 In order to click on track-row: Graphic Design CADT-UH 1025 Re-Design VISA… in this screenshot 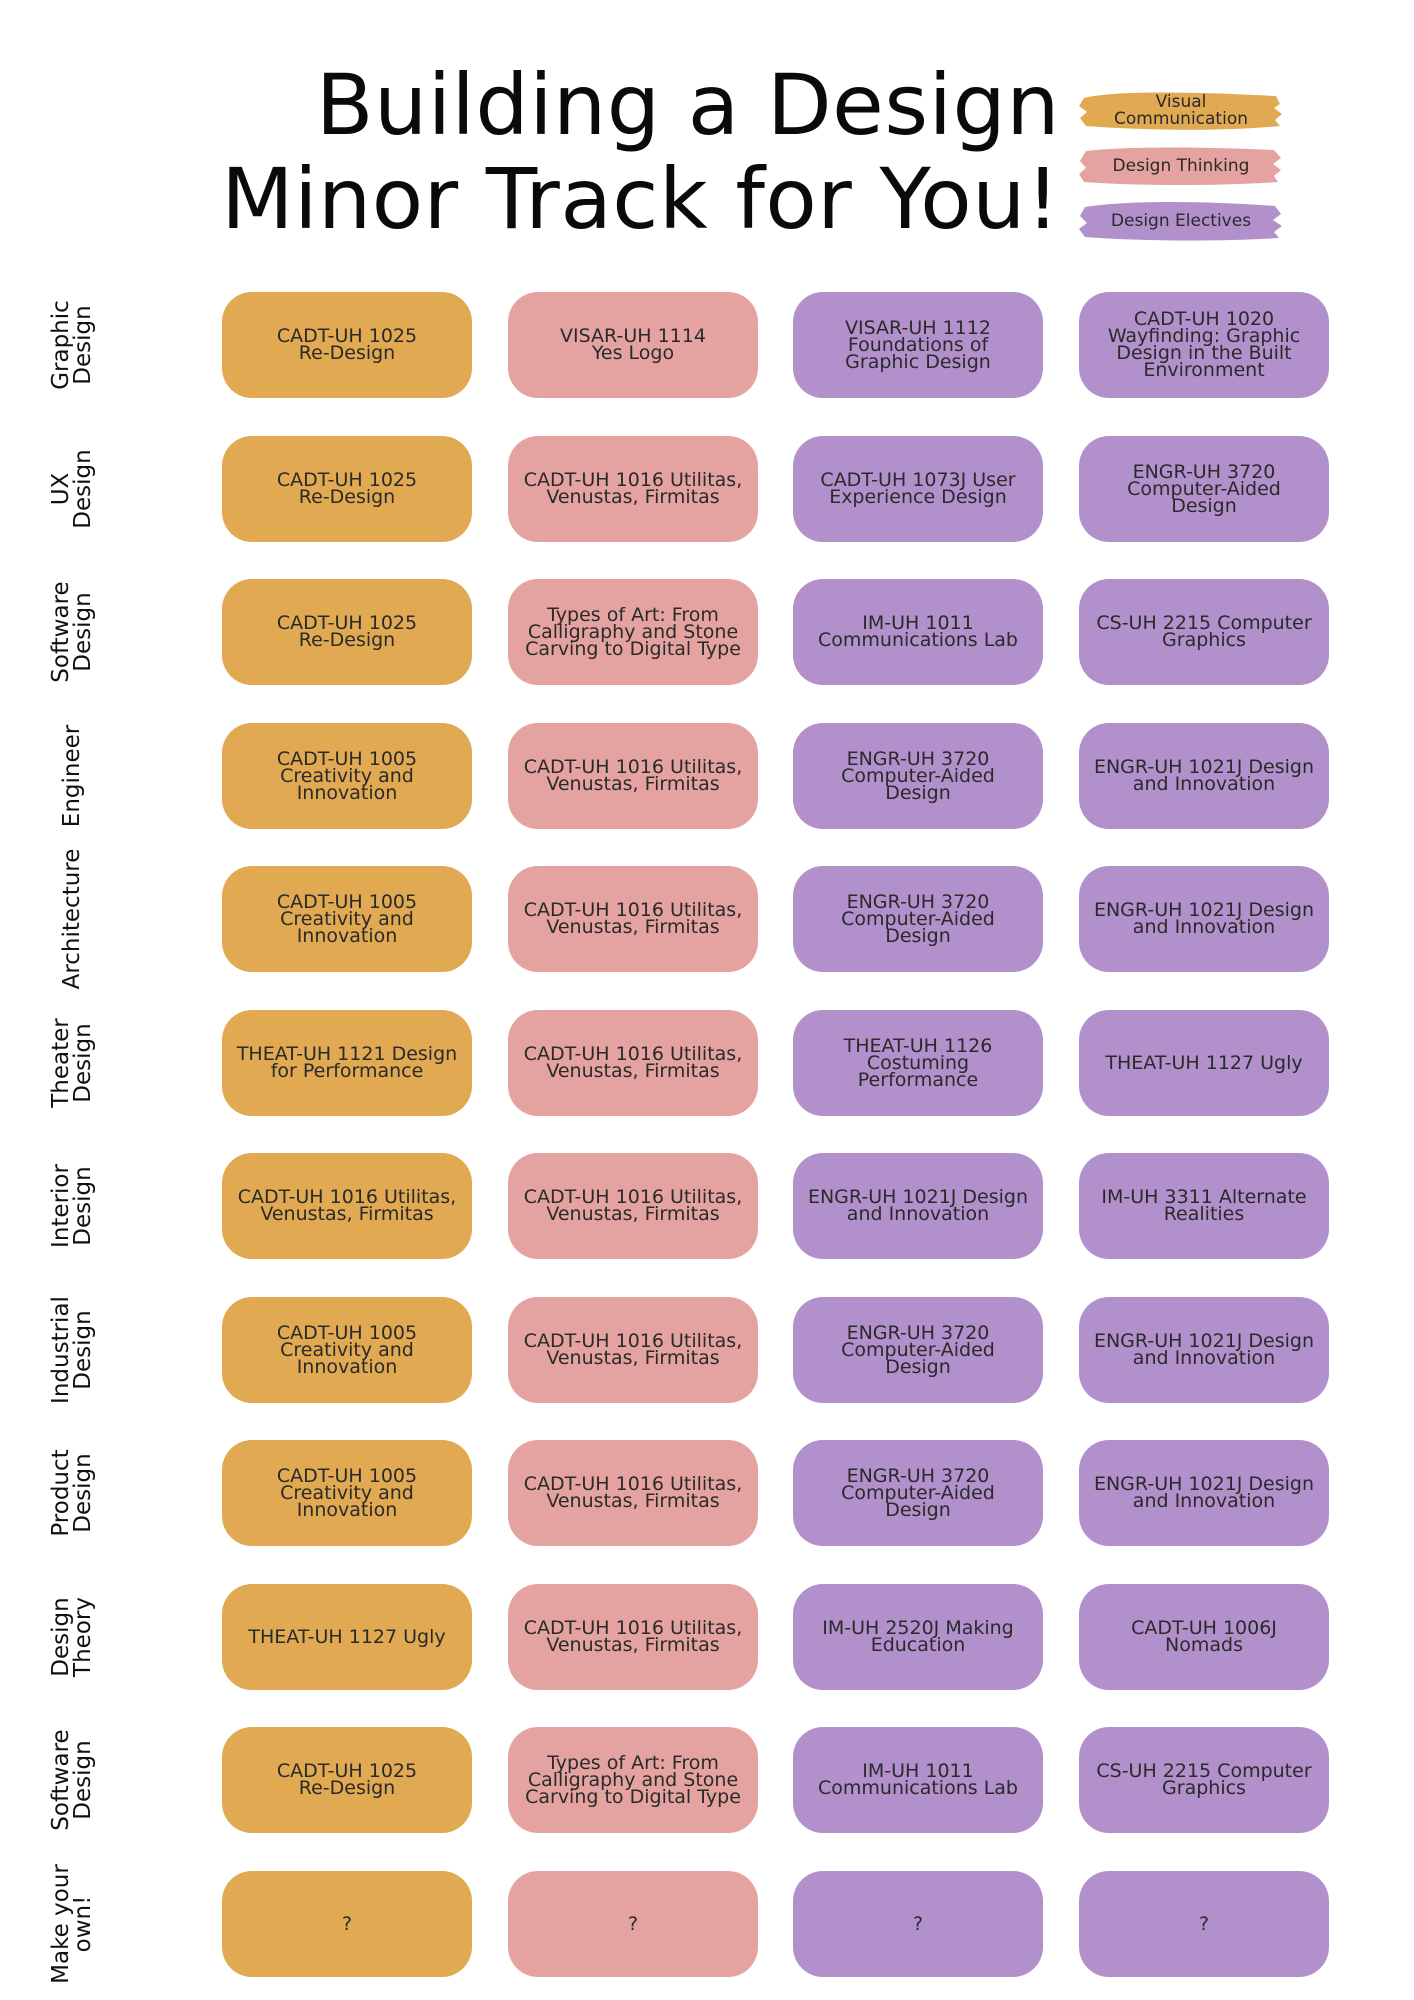, I will do `click(707, 345)`.